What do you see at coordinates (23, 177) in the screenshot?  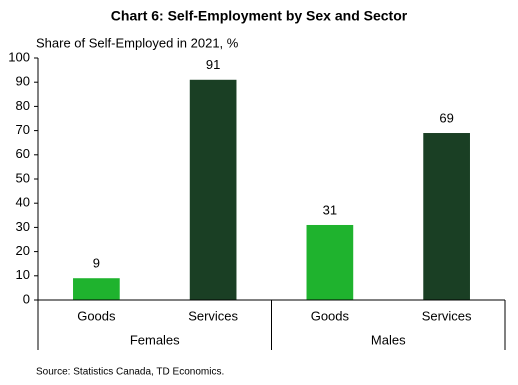 I see `y-tick-label: 50` at bounding box center [23, 177].